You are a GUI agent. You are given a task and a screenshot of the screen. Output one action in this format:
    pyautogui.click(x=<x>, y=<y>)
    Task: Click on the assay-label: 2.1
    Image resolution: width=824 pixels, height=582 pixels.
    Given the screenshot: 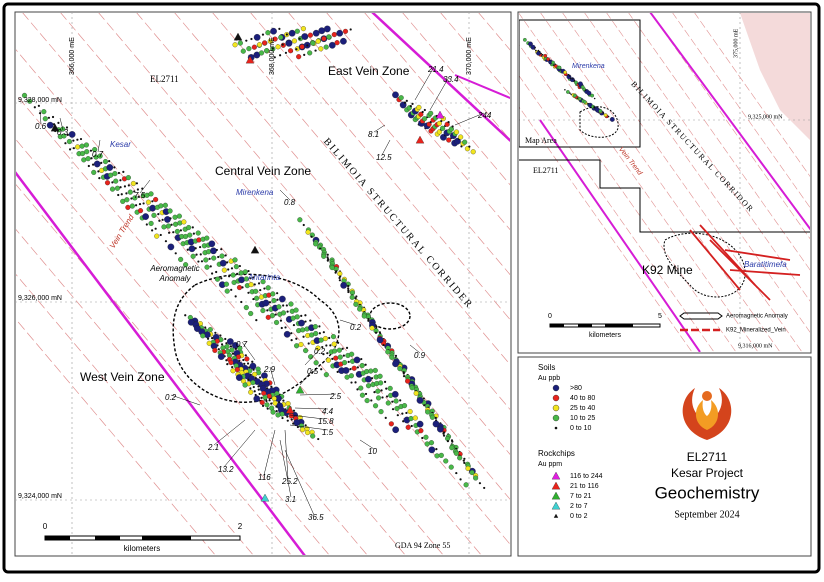 What is the action you would take?
    pyautogui.click(x=213, y=447)
    